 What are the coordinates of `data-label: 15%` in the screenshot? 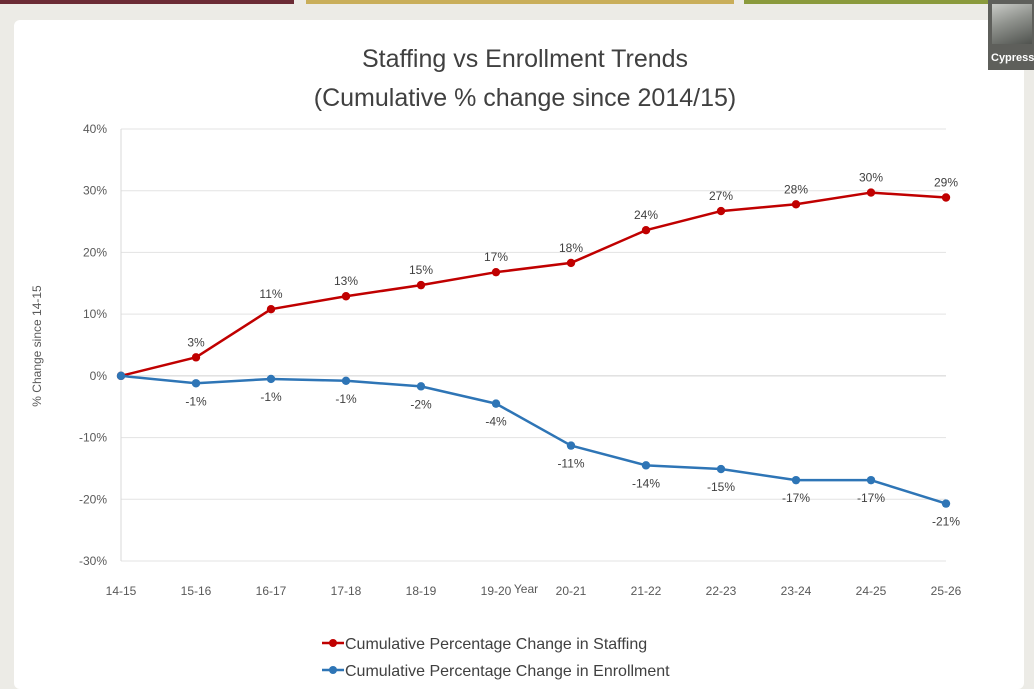 It's located at (421, 270).